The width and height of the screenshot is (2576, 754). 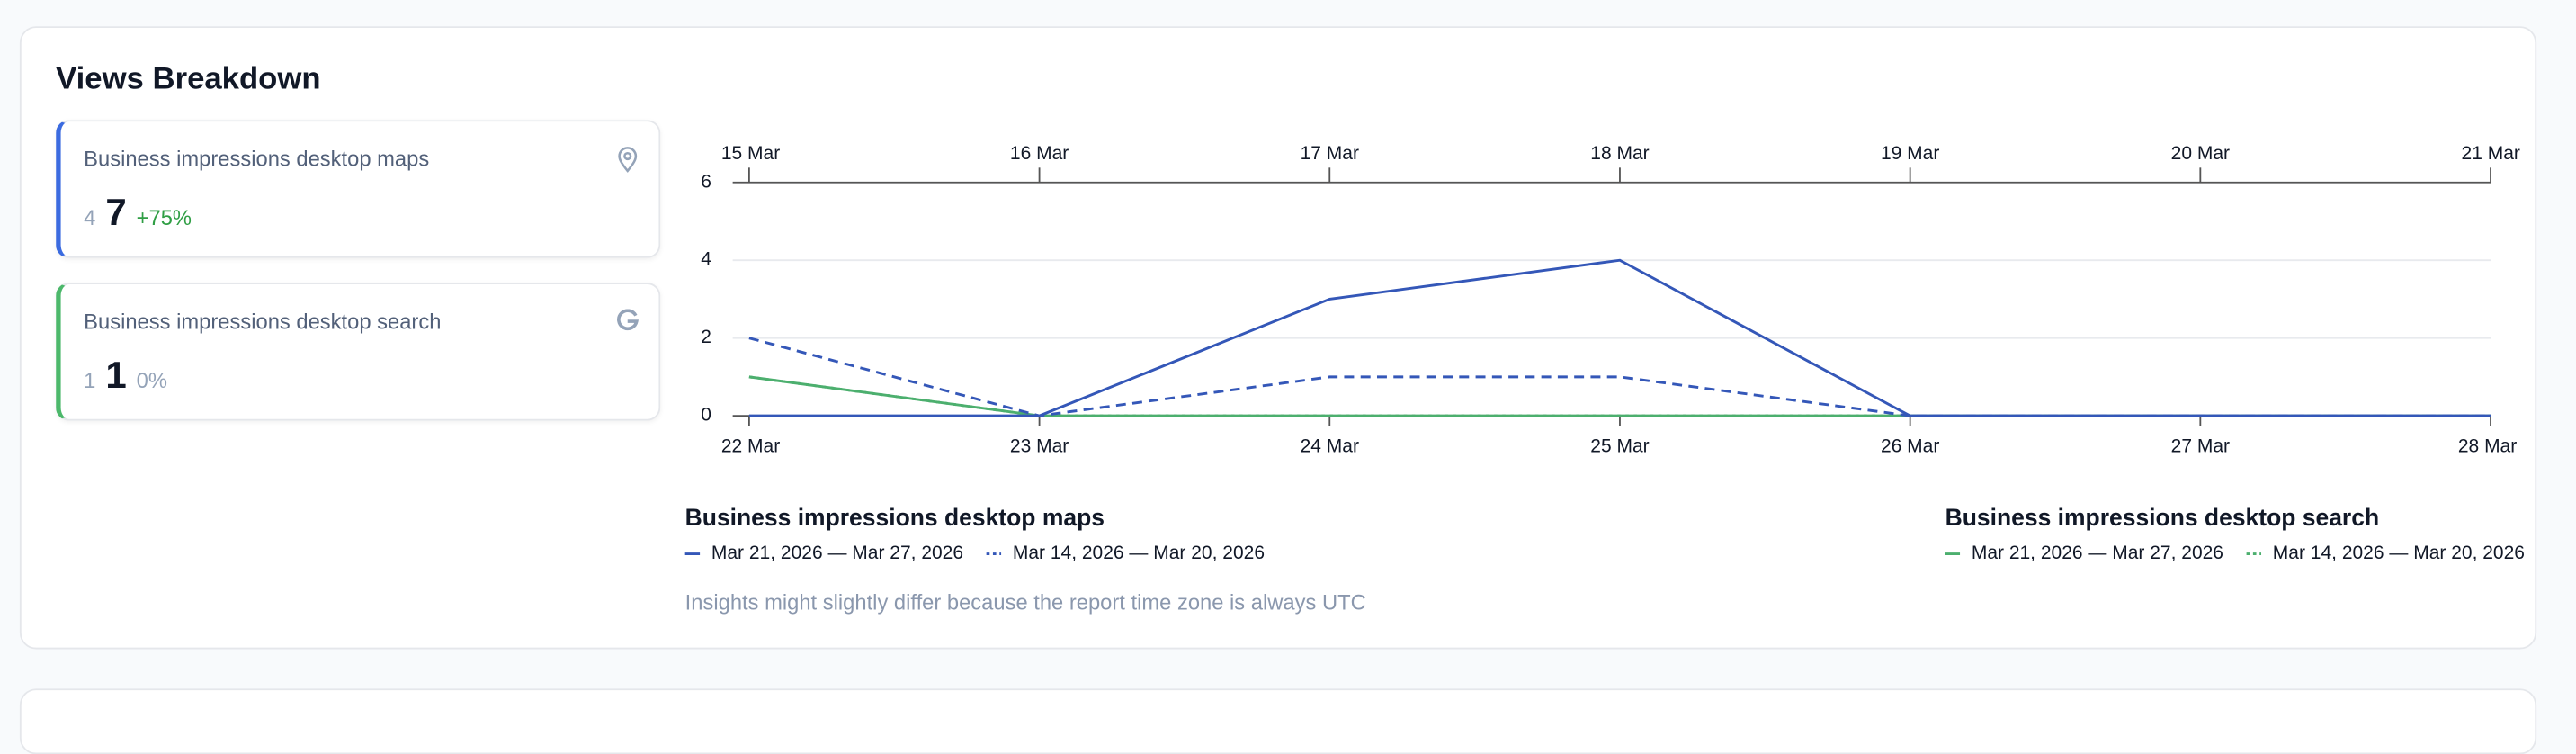 What do you see at coordinates (1039, 153) in the screenshot?
I see `top-tick-label: 16 Mar` at bounding box center [1039, 153].